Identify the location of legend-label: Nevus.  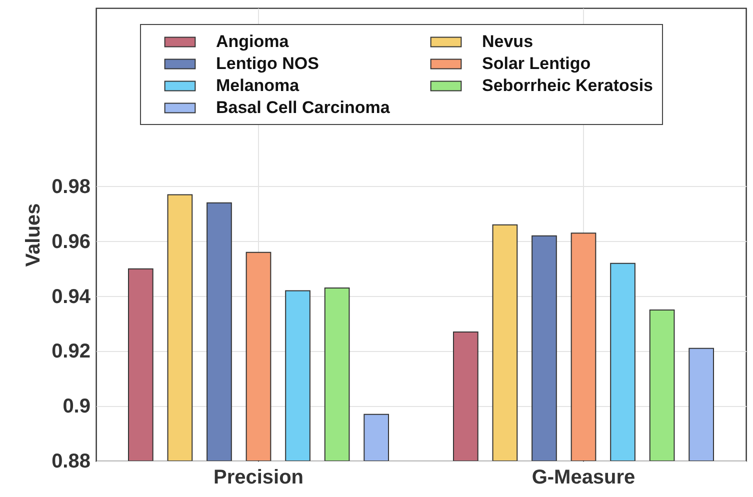
(508, 41).